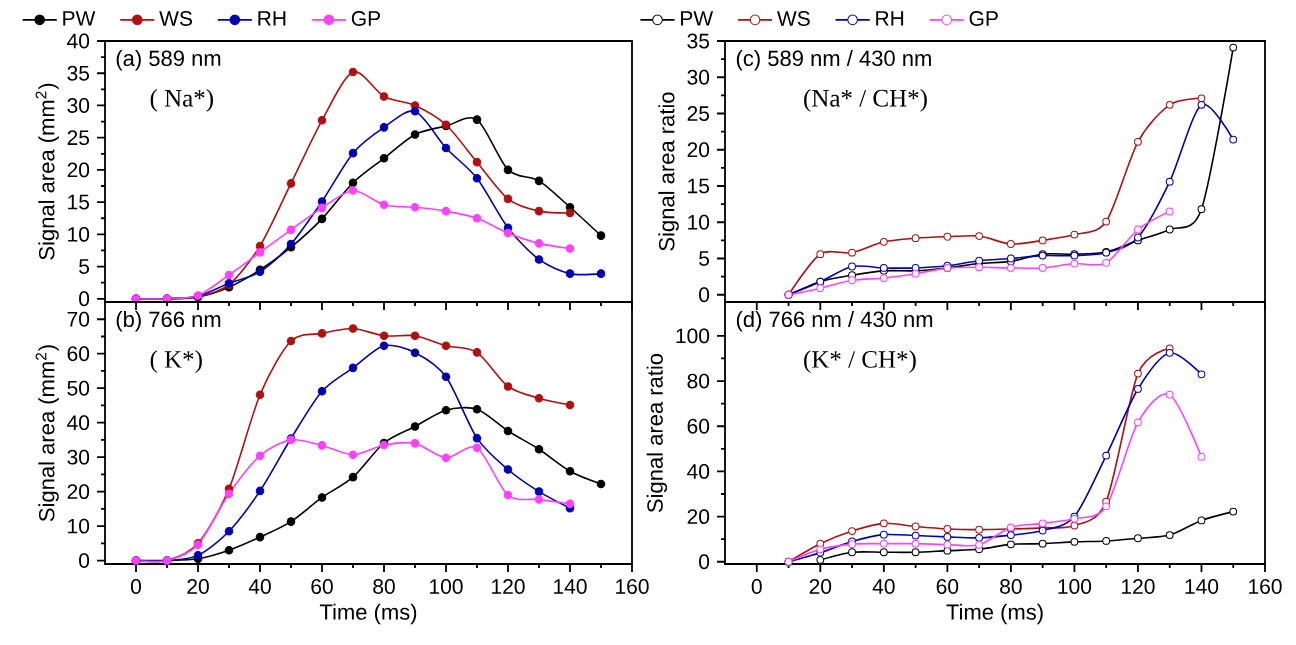 This screenshot has width=1296, height=645. What do you see at coordinates (78, 388) in the screenshot?
I see `y-tick-label: 50` at bounding box center [78, 388].